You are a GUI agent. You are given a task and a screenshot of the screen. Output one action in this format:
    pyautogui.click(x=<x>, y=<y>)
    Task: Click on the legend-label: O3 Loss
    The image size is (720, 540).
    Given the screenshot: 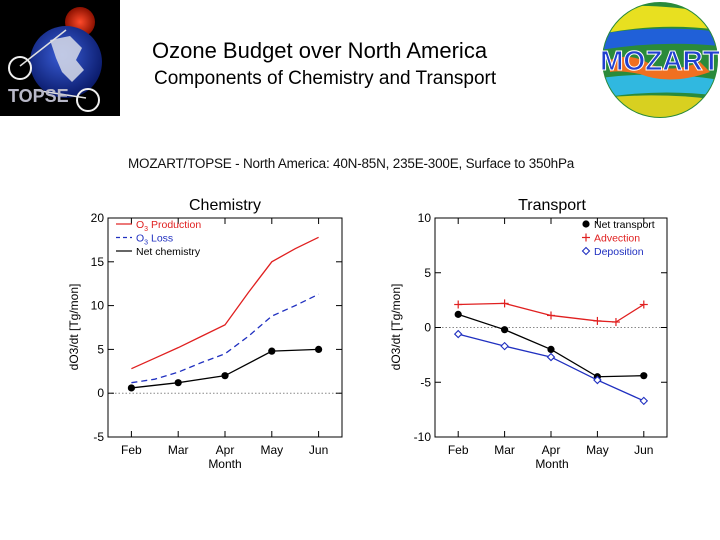 What is the action you would take?
    pyautogui.click(x=154, y=240)
    